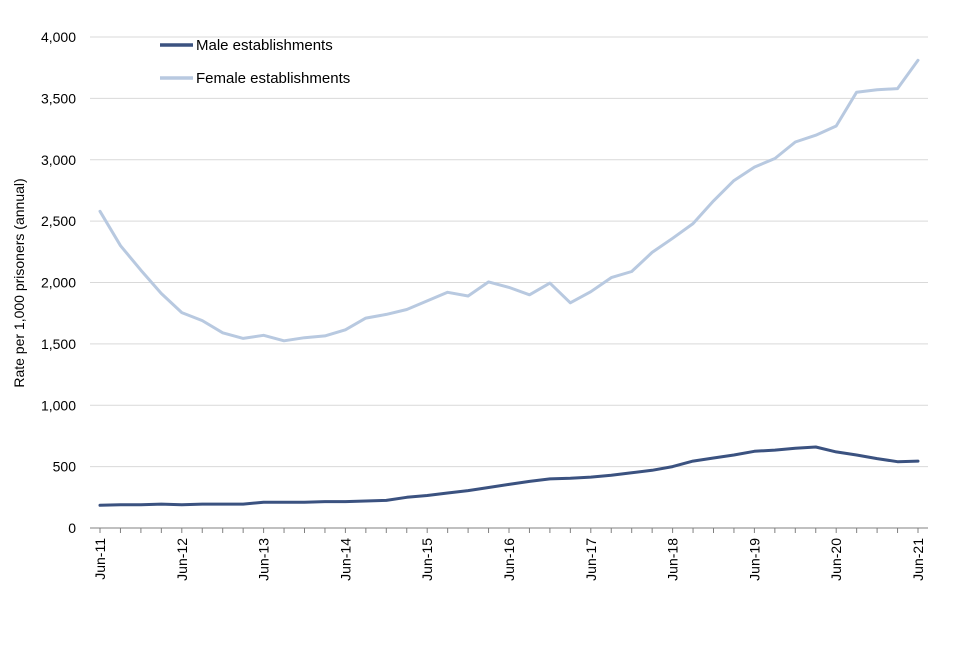 The width and height of the screenshot is (960, 645). What do you see at coordinates (58, 37) in the screenshot?
I see `y-tick-label: 4,000` at bounding box center [58, 37].